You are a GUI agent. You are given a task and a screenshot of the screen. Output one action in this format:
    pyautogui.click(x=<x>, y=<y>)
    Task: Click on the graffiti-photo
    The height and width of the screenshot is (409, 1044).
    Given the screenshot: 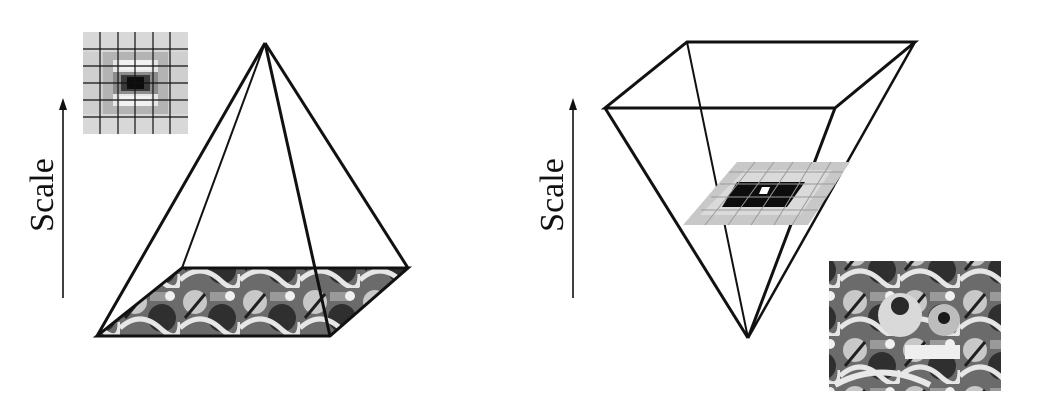 What is the action you would take?
    pyautogui.click(x=915, y=326)
    